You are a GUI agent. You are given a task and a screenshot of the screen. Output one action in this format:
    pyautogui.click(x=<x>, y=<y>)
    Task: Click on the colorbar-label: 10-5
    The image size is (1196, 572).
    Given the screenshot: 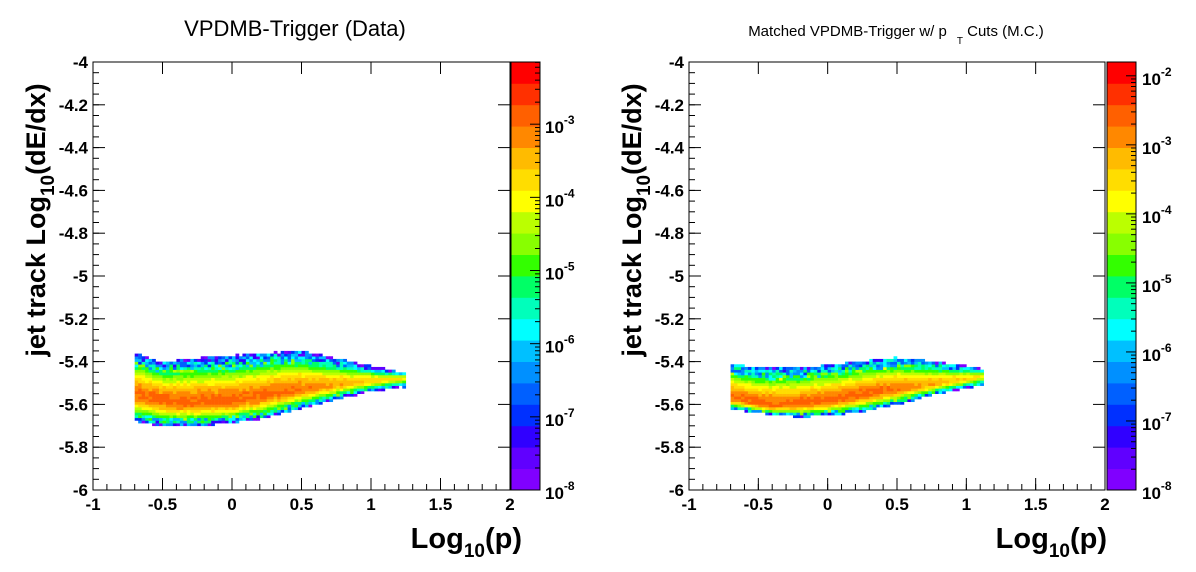 What is the action you would take?
    pyautogui.click(x=1157, y=284)
    